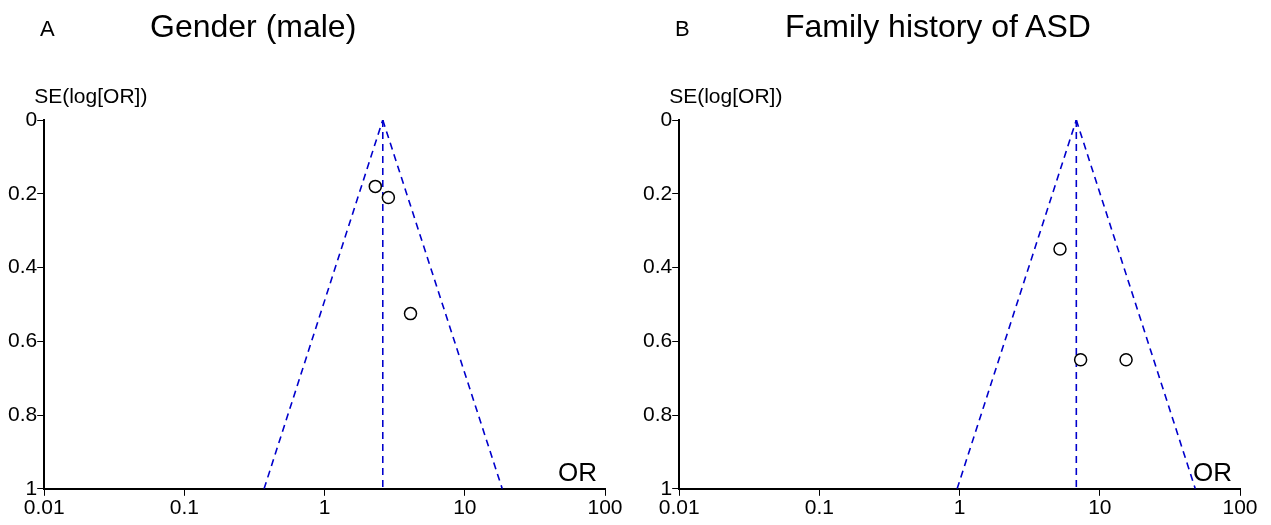 This screenshot has height=525, width=1271. What do you see at coordinates (938, 26) in the screenshot?
I see `chart-title: Family history of ASD` at bounding box center [938, 26].